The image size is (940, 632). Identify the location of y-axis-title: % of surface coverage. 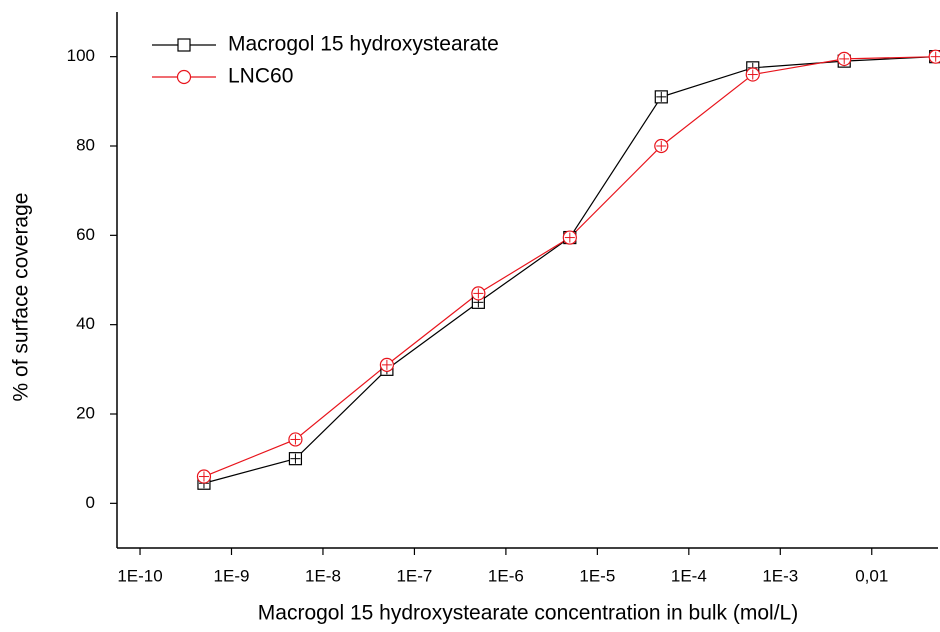
(21, 297).